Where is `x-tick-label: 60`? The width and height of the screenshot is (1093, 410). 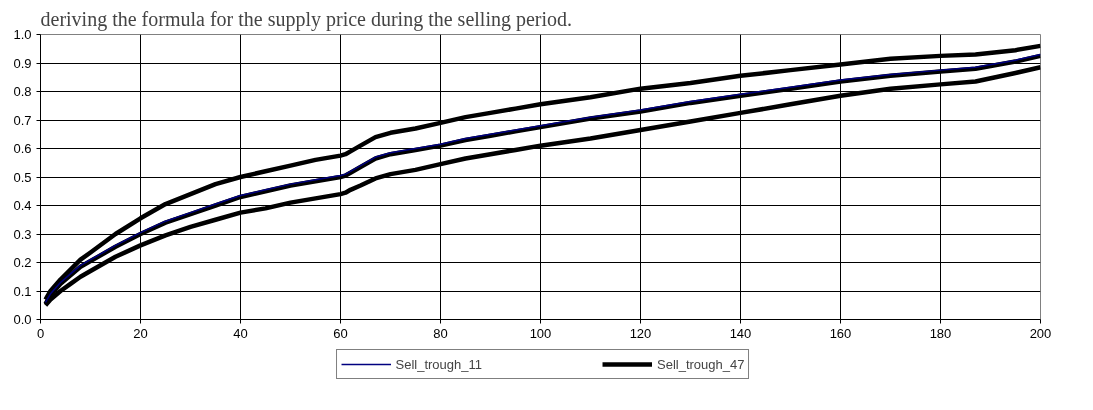
x-tick-label: 60 is located at coordinates (340, 333).